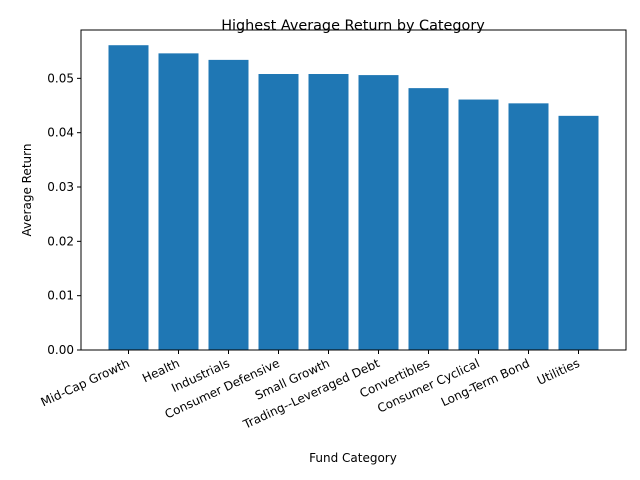 The image size is (640, 480). Describe the element at coordinates (60, 187) in the screenshot. I see `y-tick-label: 0.03` at that location.